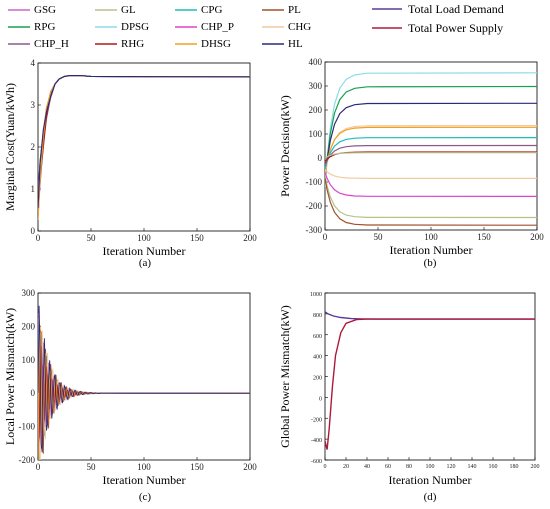  What do you see at coordinates (33, 189) in the screenshot?
I see `y-tick-label: 1` at bounding box center [33, 189].